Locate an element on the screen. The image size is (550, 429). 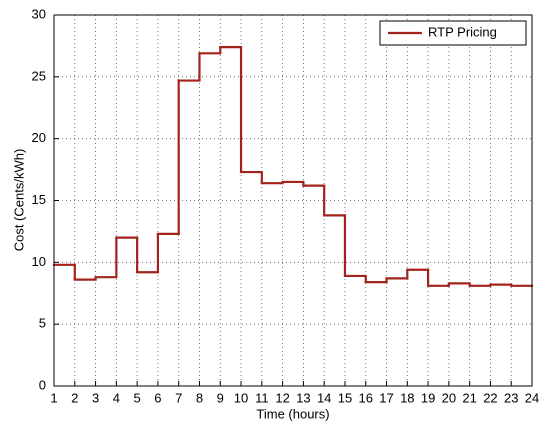
y-axis-label: Cost (Cents/kWh) is located at coordinates (18, 200).